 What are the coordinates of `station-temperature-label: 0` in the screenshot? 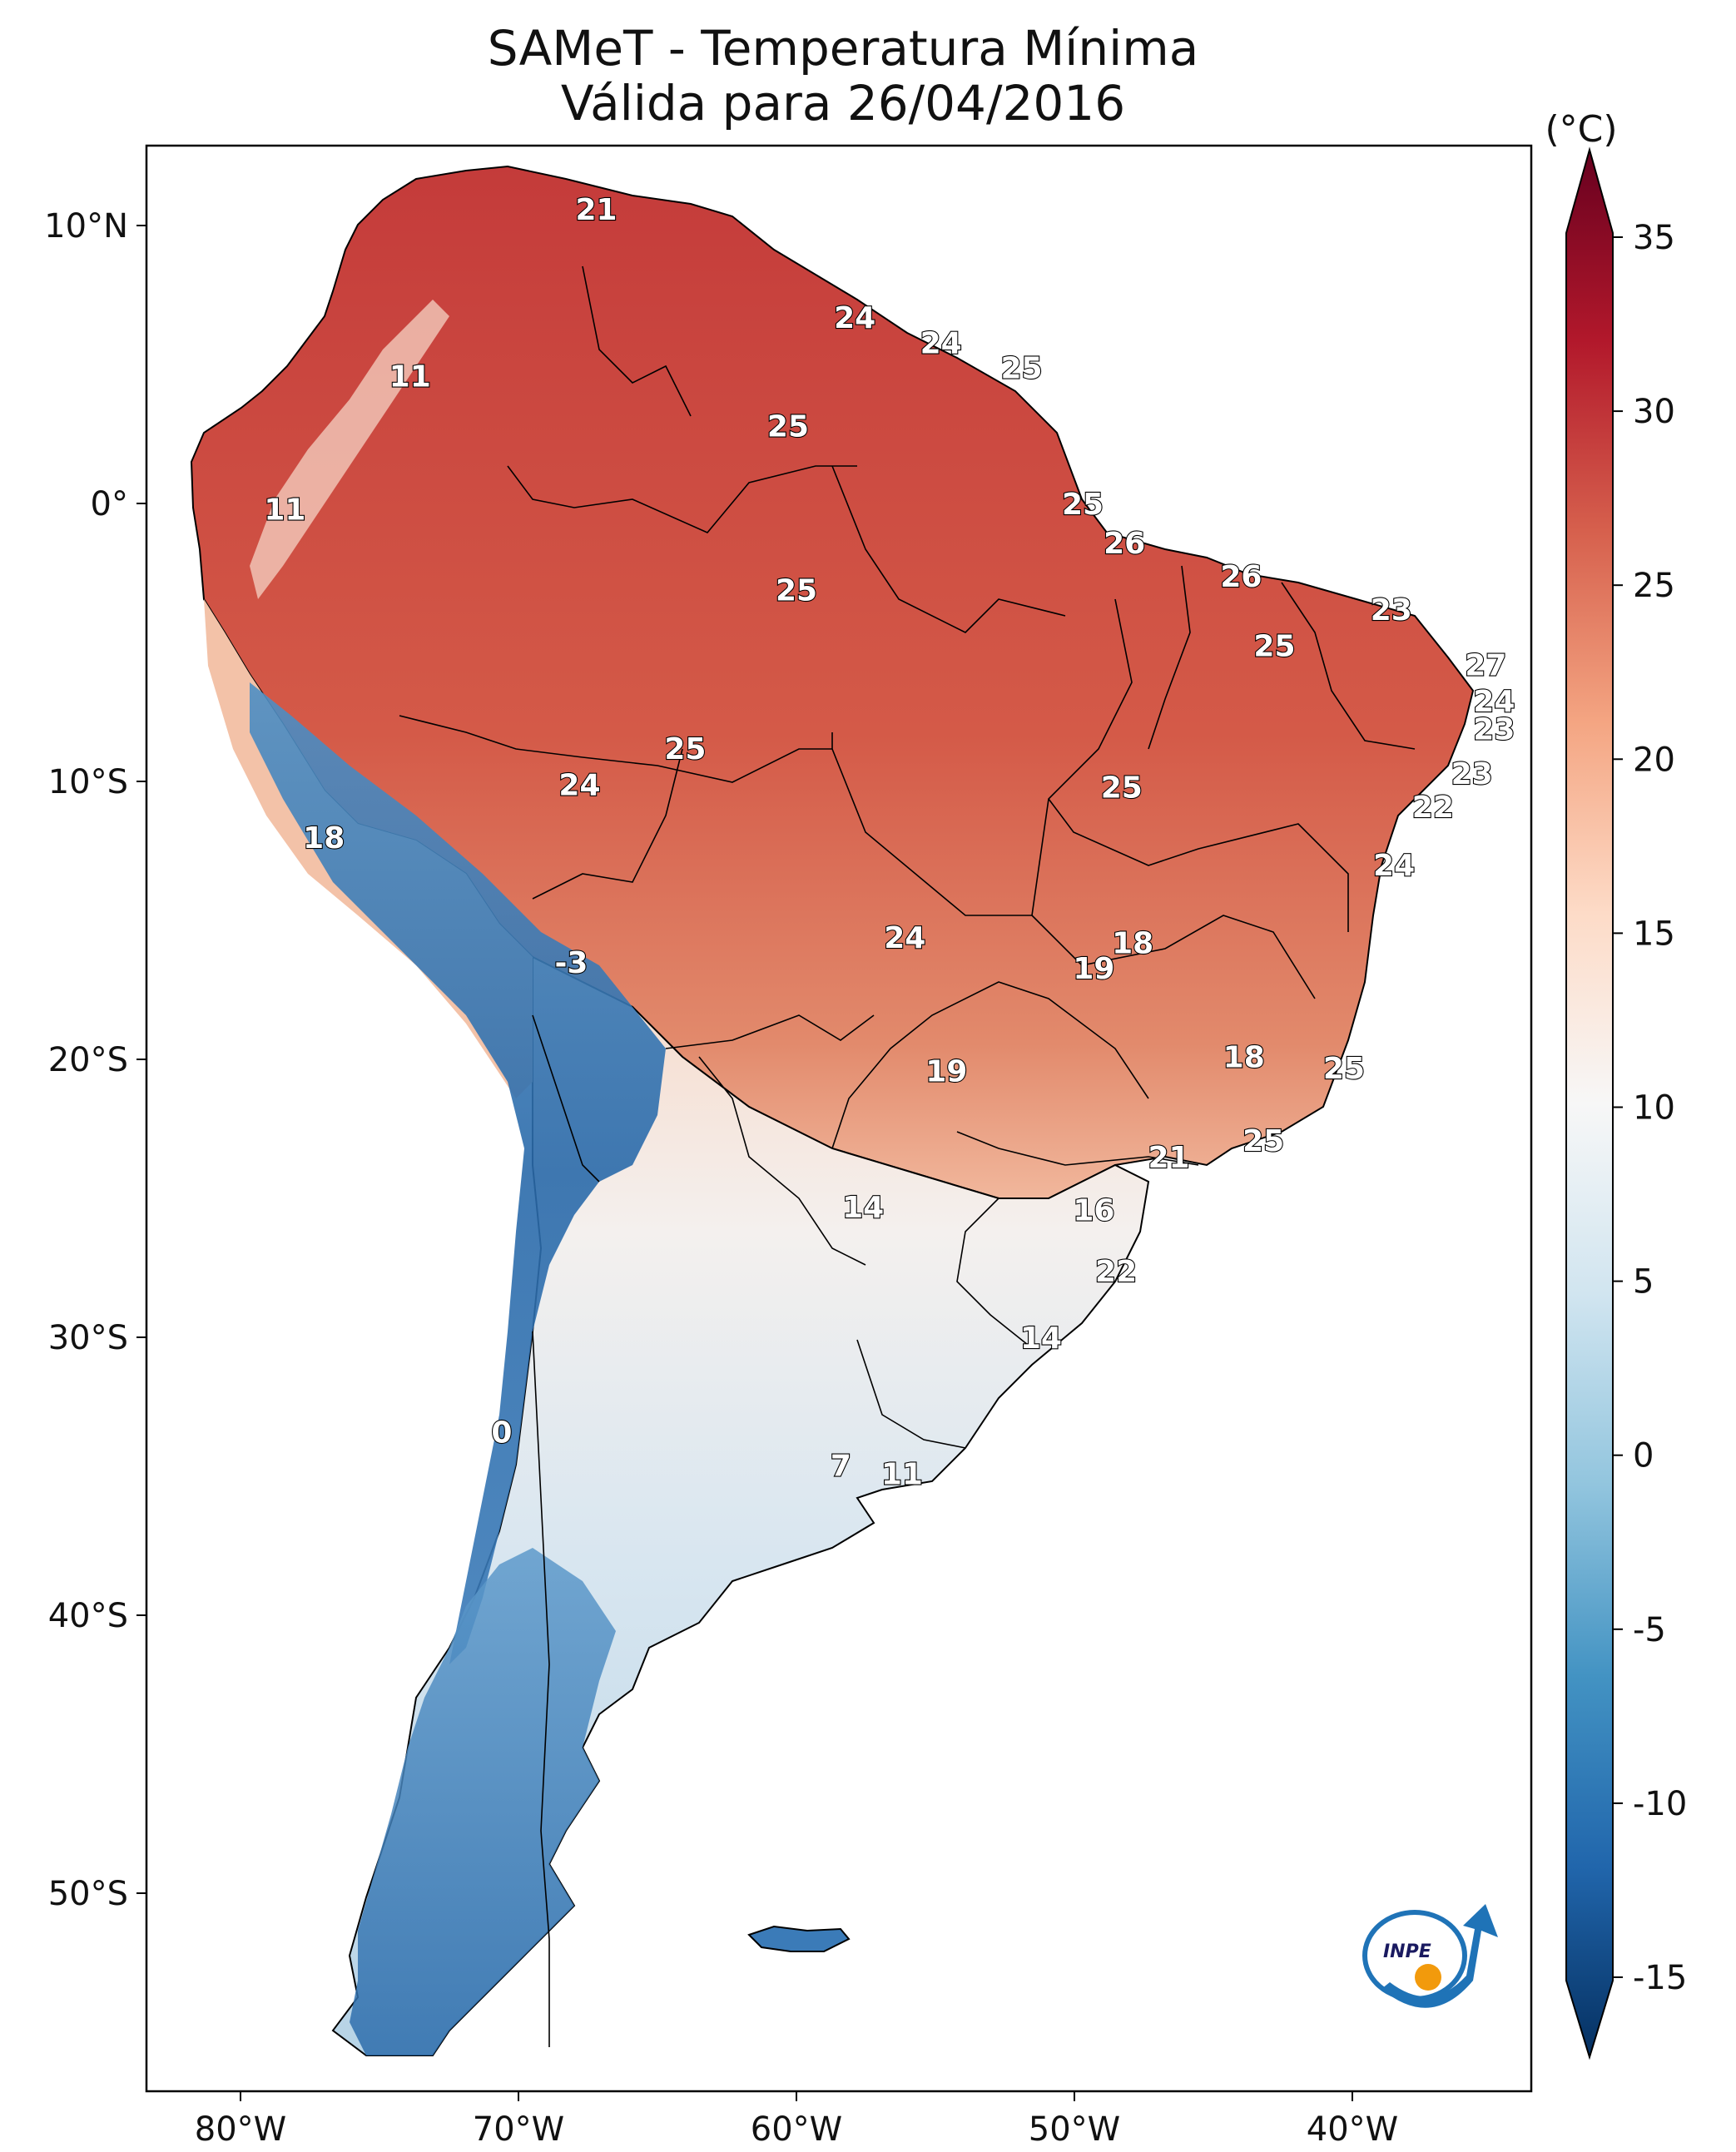 It's located at (501, 1433).